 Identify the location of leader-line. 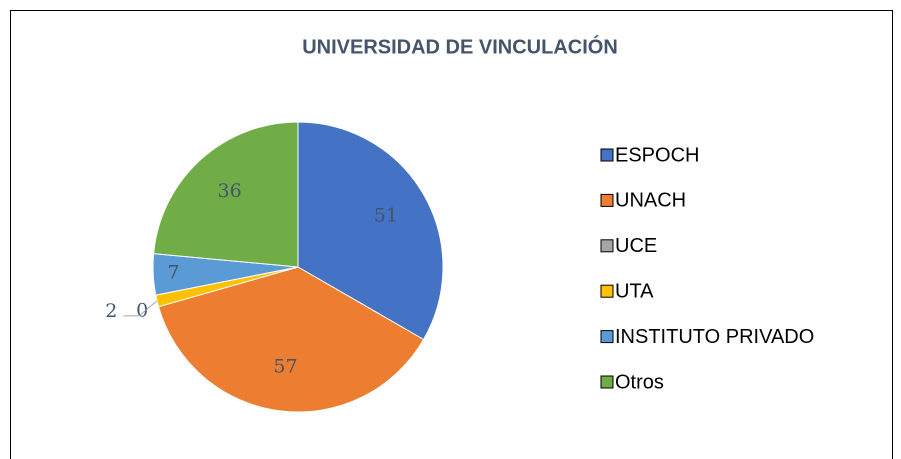
(140, 308).